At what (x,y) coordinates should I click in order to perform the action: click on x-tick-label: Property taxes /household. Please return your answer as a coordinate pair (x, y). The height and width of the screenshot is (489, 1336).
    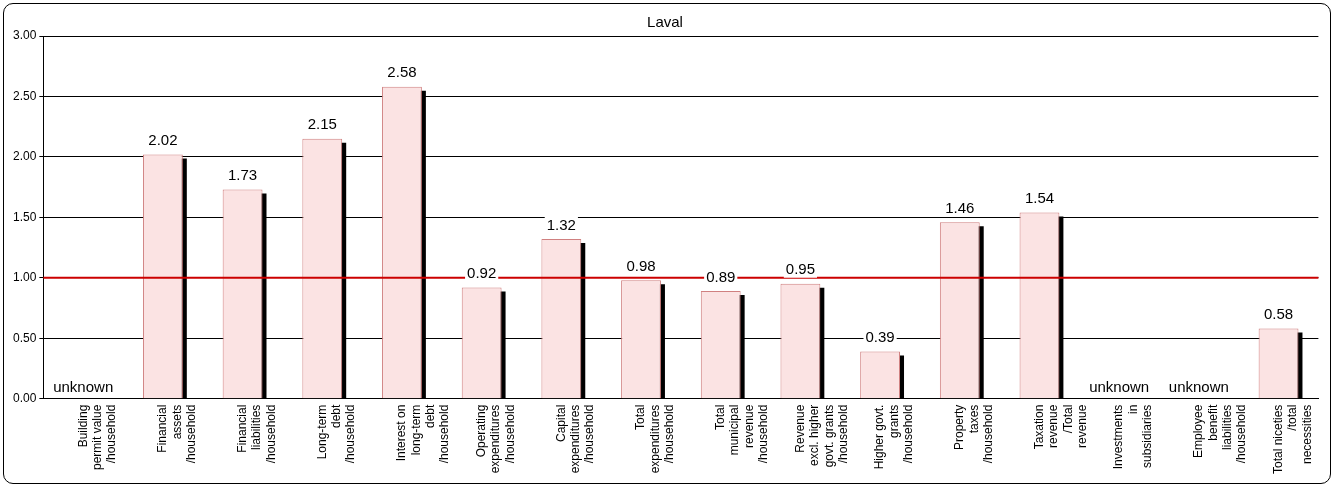
    Looking at the image, I should click on (973, 434).